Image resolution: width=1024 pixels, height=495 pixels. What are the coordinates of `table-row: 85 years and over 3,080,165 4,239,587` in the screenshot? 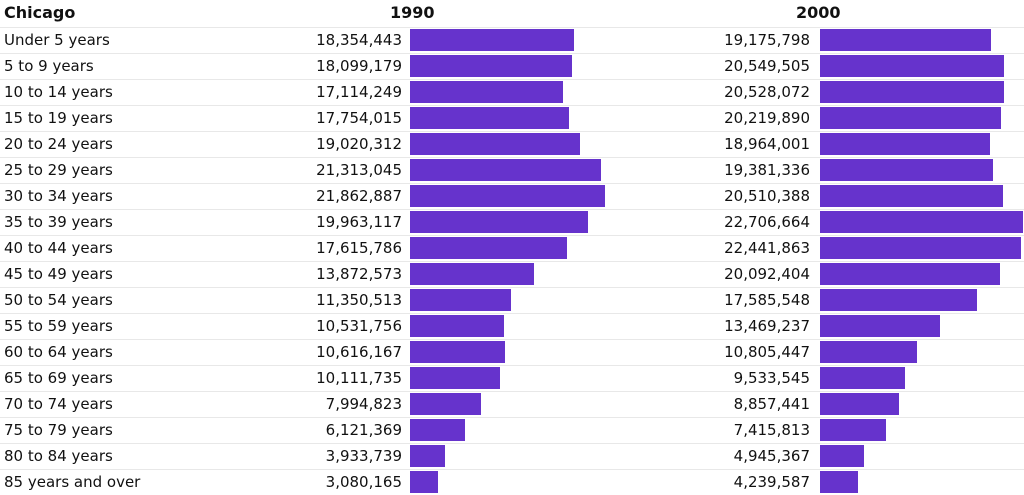 It's located at (512, 482).